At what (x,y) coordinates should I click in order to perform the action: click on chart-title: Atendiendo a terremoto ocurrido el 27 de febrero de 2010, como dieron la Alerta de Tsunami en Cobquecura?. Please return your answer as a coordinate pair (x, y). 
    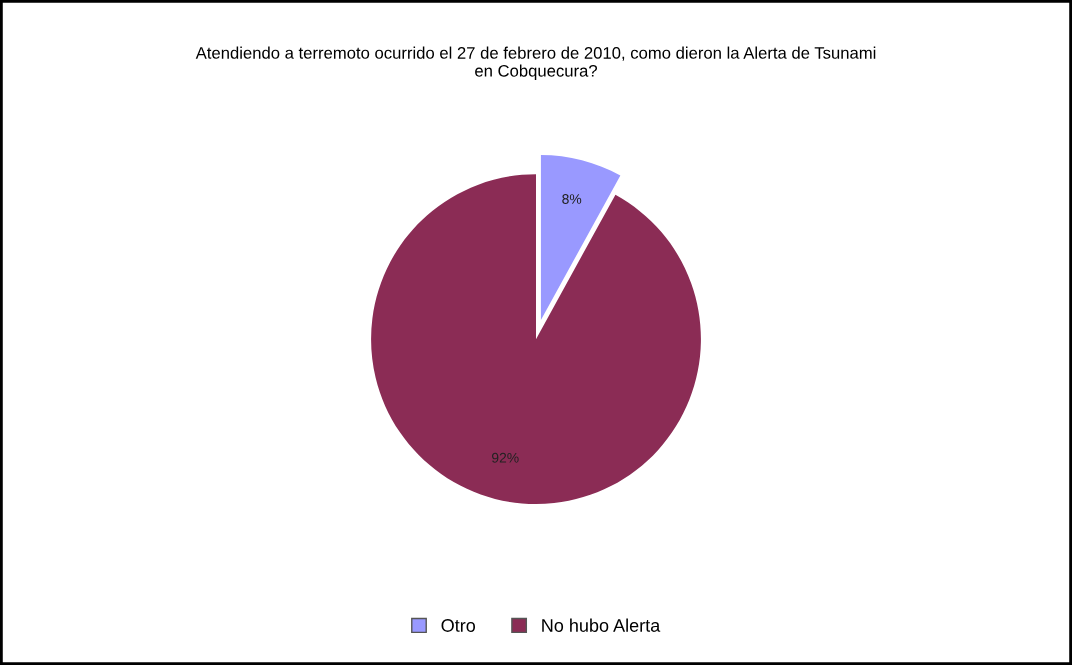
    Looking at the image, I should click on (535, 63).